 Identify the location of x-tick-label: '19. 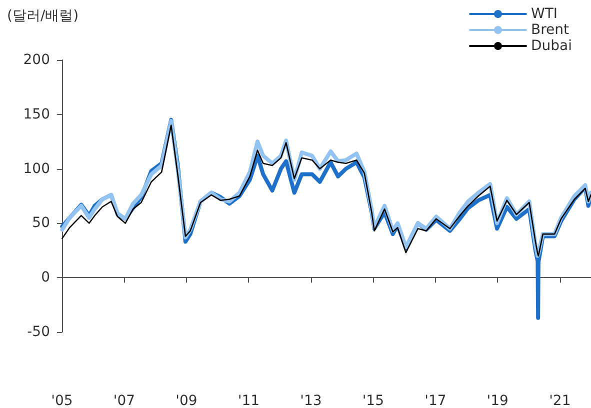
(497, 400).